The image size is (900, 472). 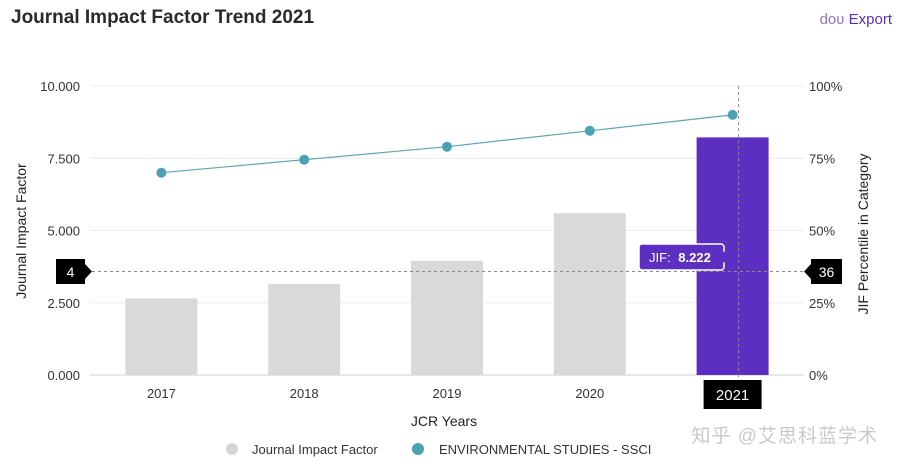 What do you see at coordinates (63, 231) in the screenshot?
I see `y-tick-label: 5.000` at bounding box center [63, 231].